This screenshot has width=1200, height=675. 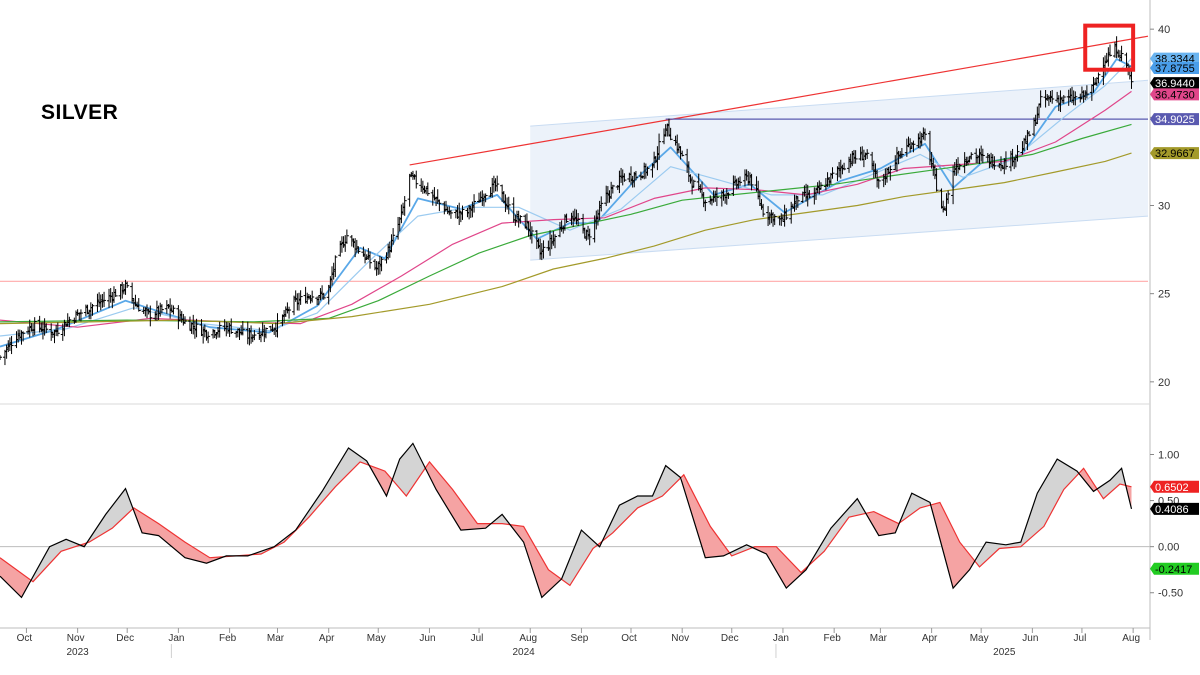 What do you see at coordinates (839, 238) in the screenshot?
I see `channel-lower-line` at bounding box center [839, 238].